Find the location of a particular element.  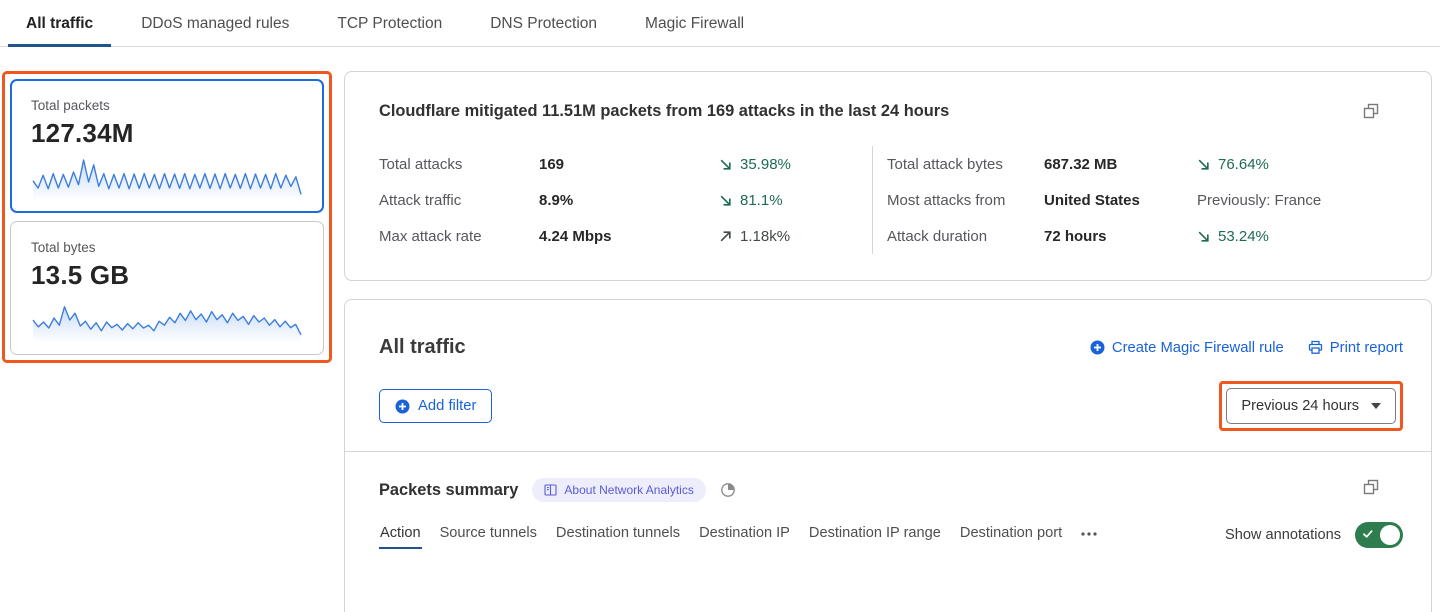

stat-trend: 53.24% is located at coordinates (1233, 236).